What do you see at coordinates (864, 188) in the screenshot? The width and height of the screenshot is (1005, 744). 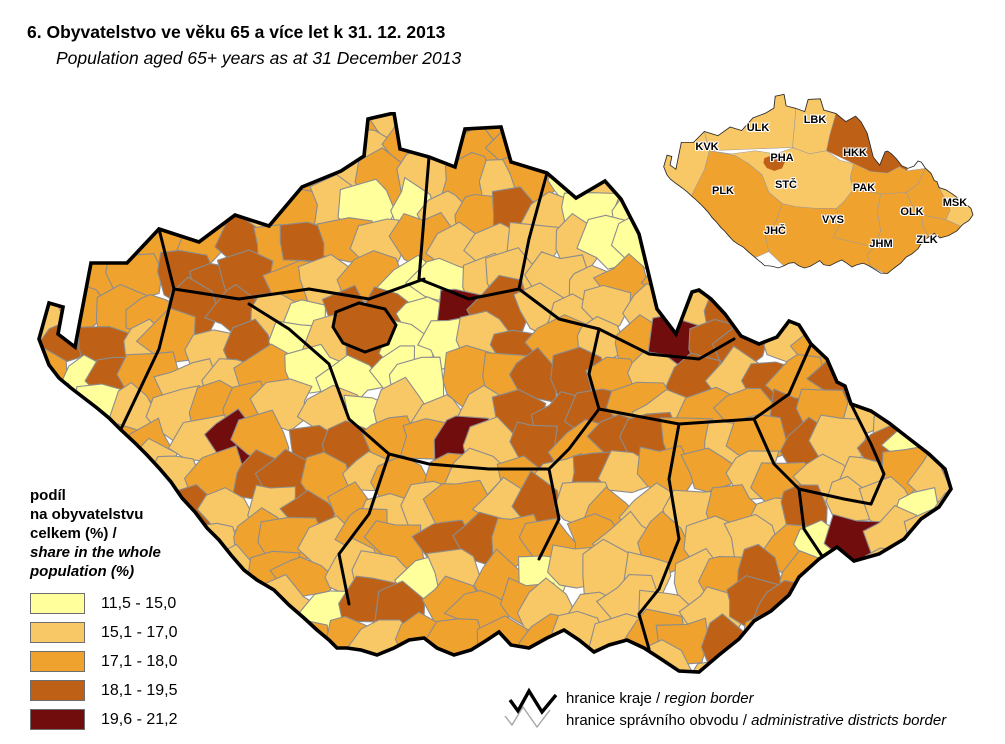 I see `inset-label-pak: PAK` at bounding box center [864, 188].